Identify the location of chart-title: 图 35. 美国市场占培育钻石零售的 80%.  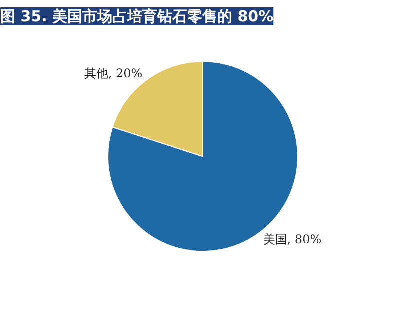
(137, 17).